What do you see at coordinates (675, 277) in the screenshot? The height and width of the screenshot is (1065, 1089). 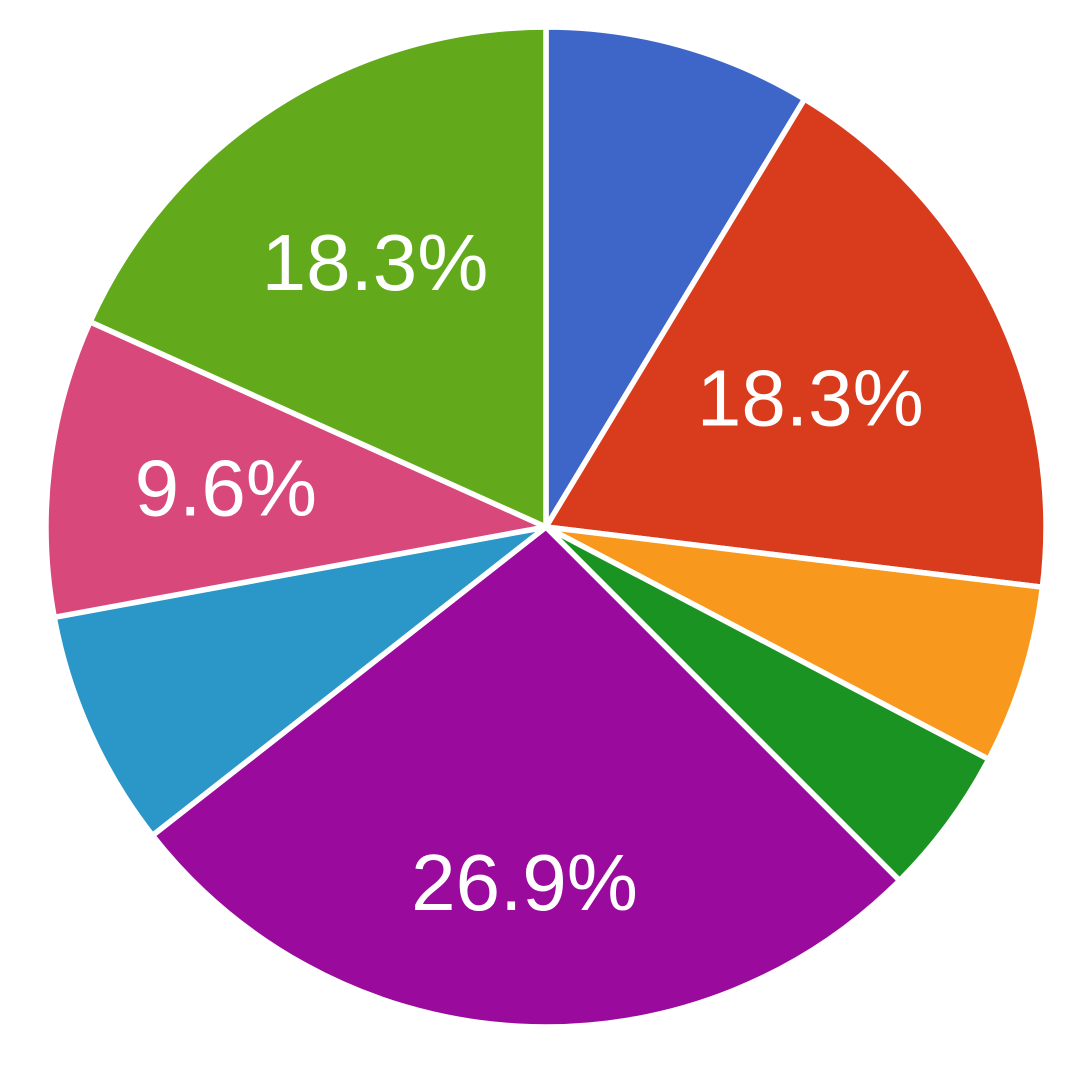 I see `pie-slice-blue` at bounding box center [675, 277].